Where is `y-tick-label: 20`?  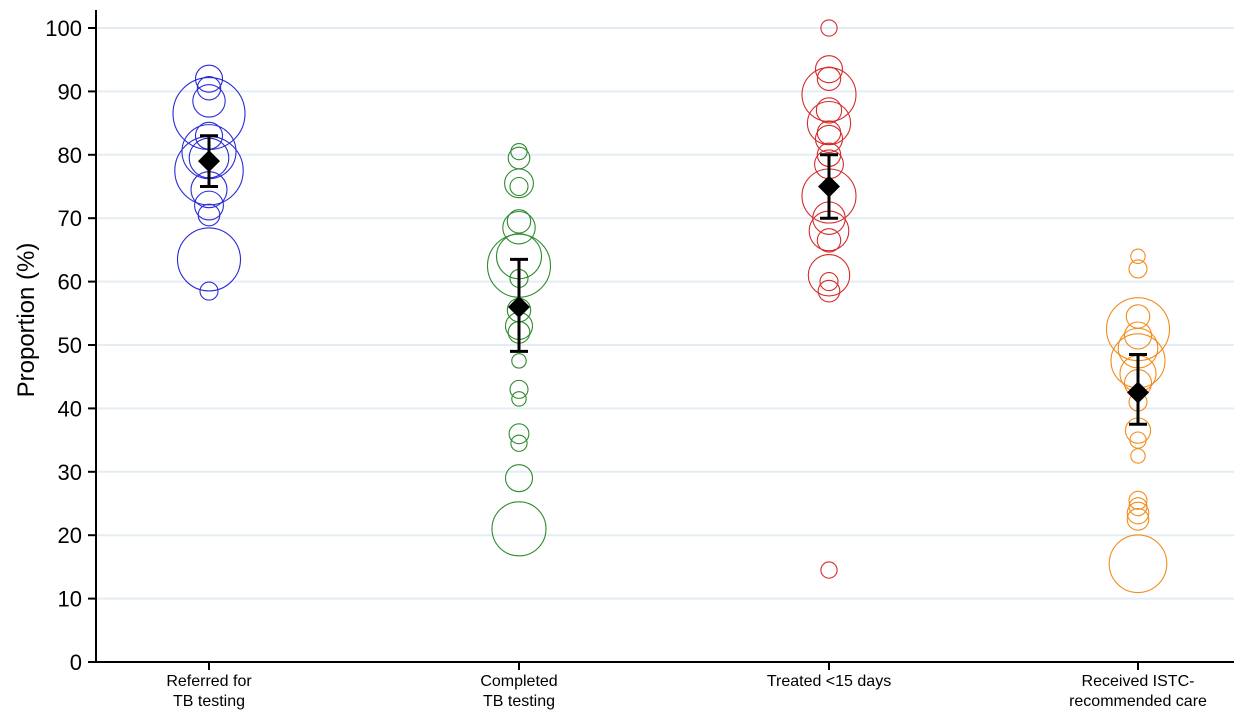 y-tick-label: 20 is located at coordinates (70, 535).